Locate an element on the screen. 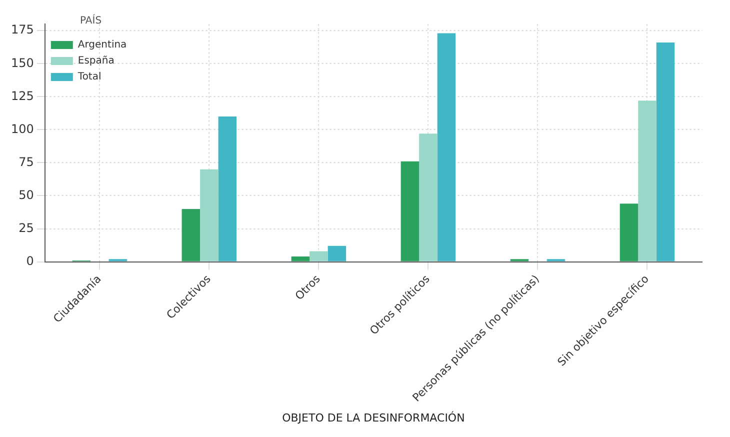 This screenshot has width=730, height=437. legend-label: España is located at coordinates (96, 61).